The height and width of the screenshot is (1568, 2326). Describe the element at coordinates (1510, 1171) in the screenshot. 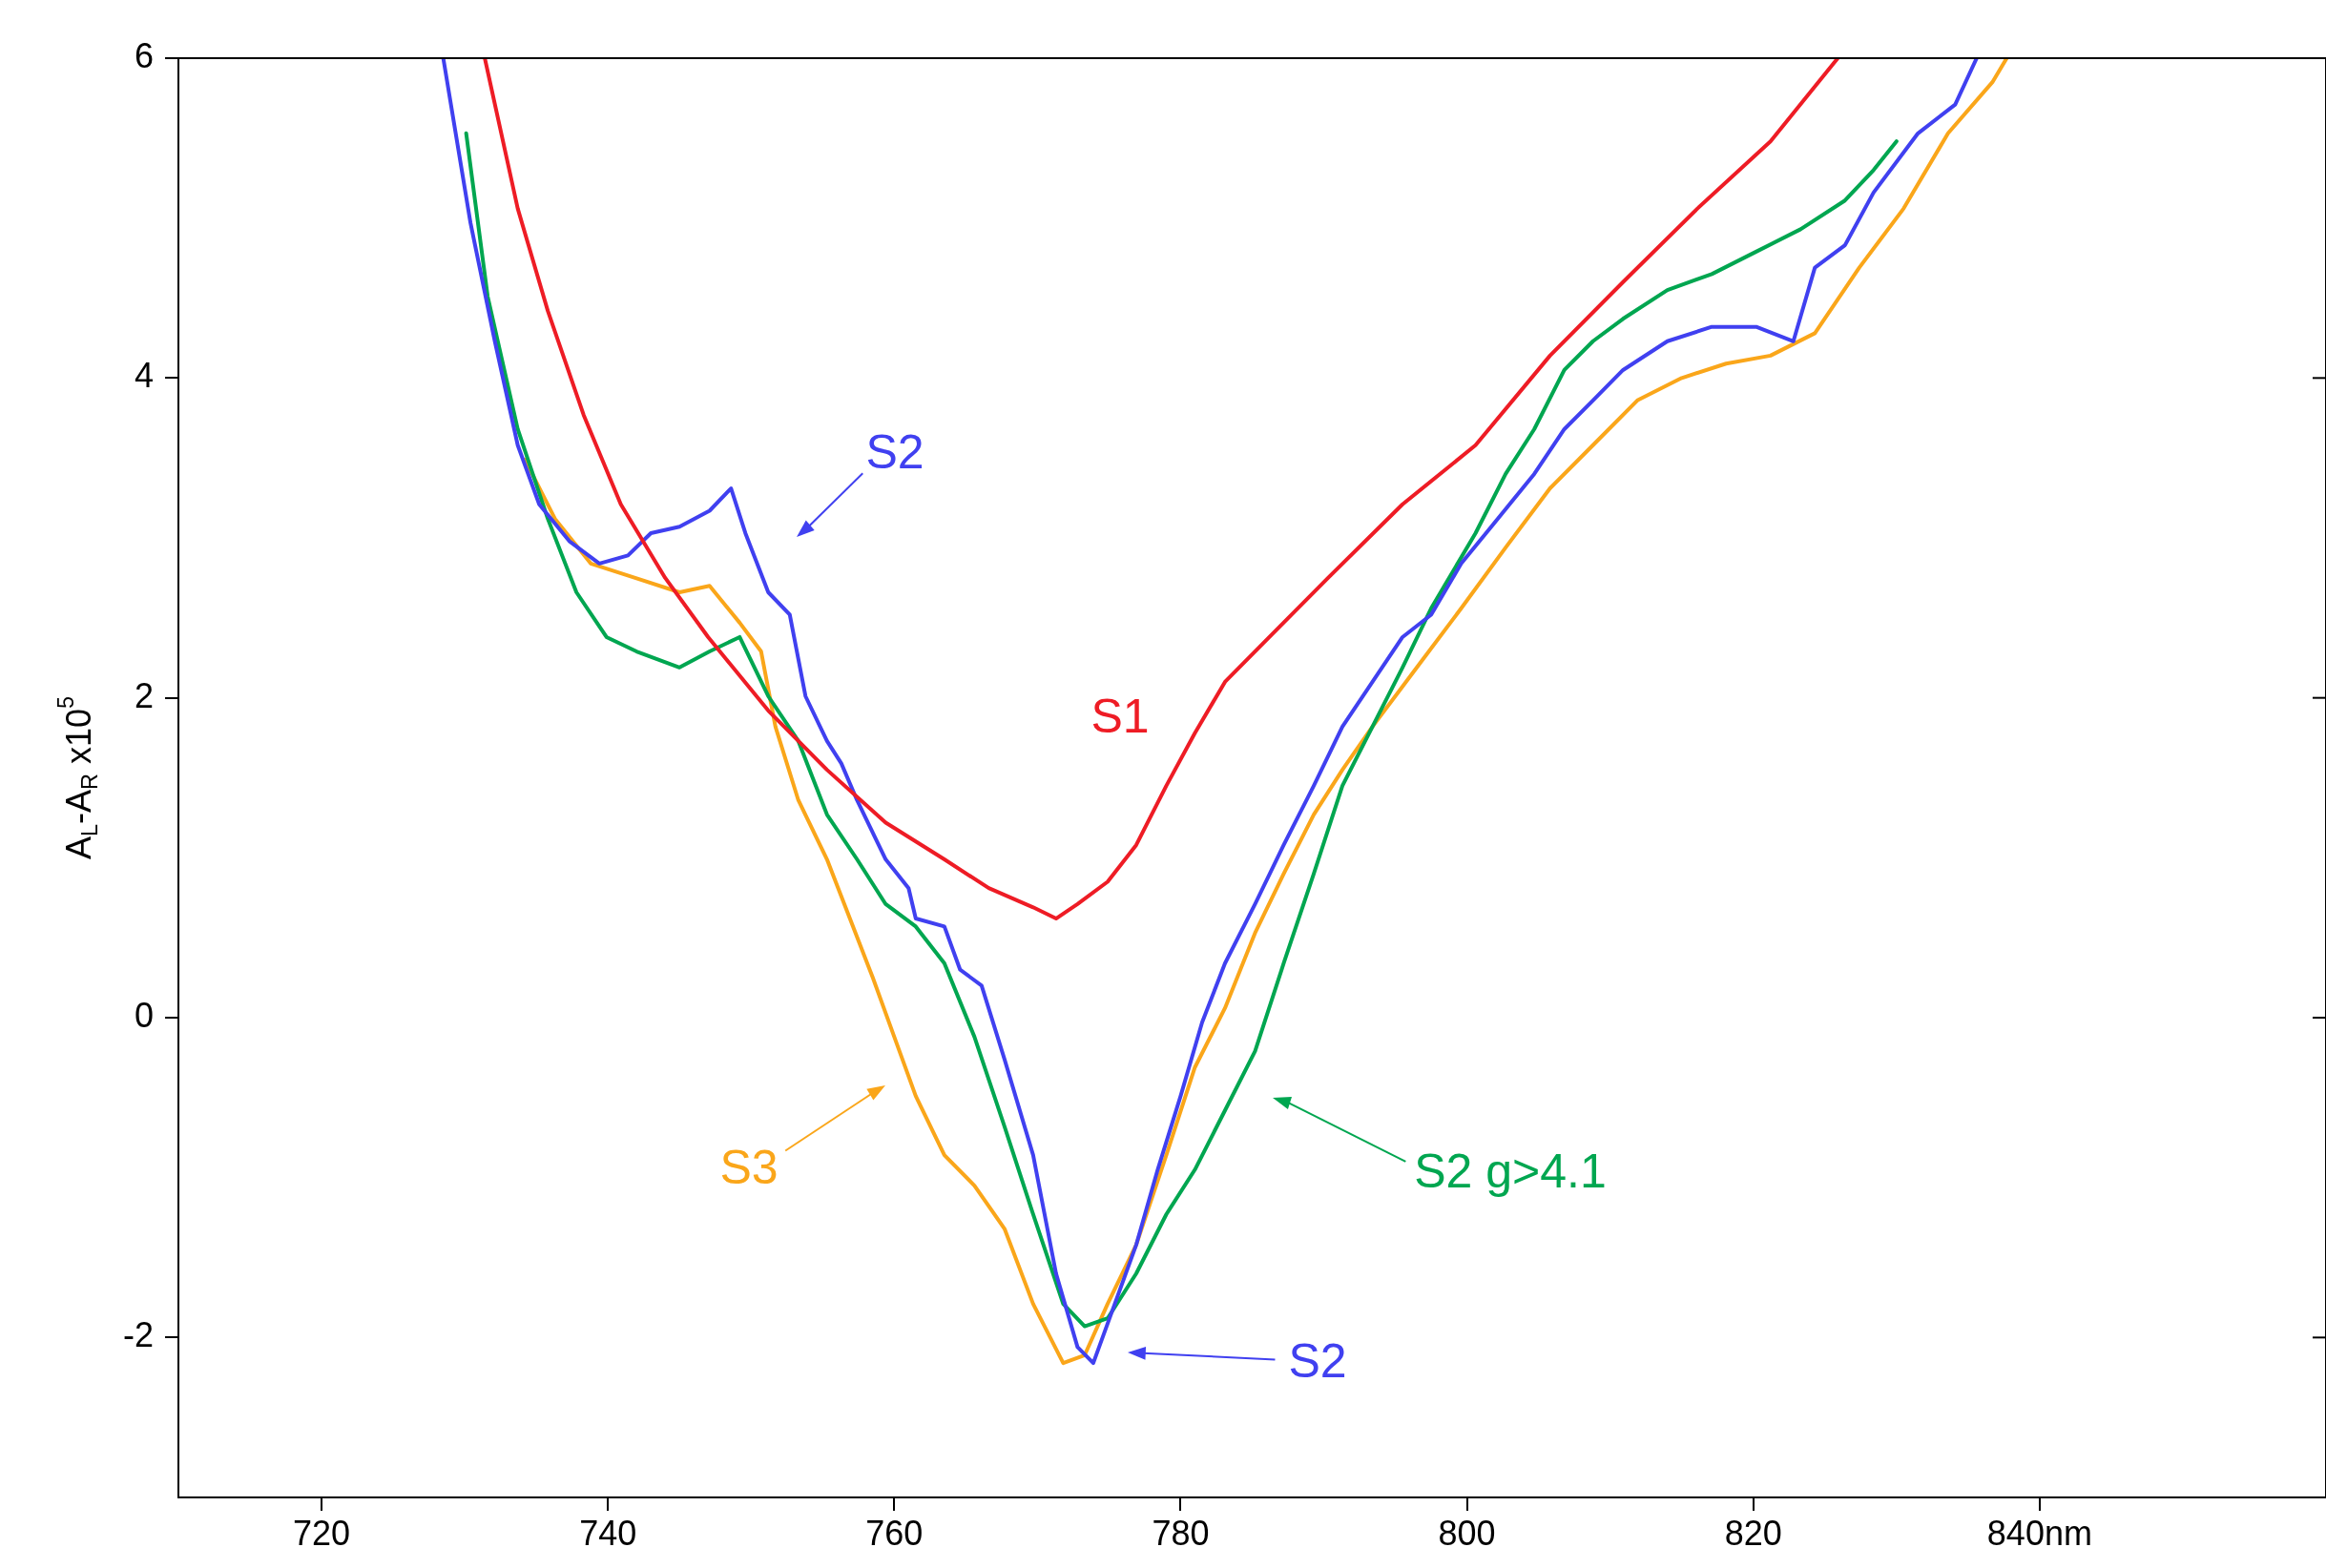

I see `annotation: S2 g>4.1` at that location.